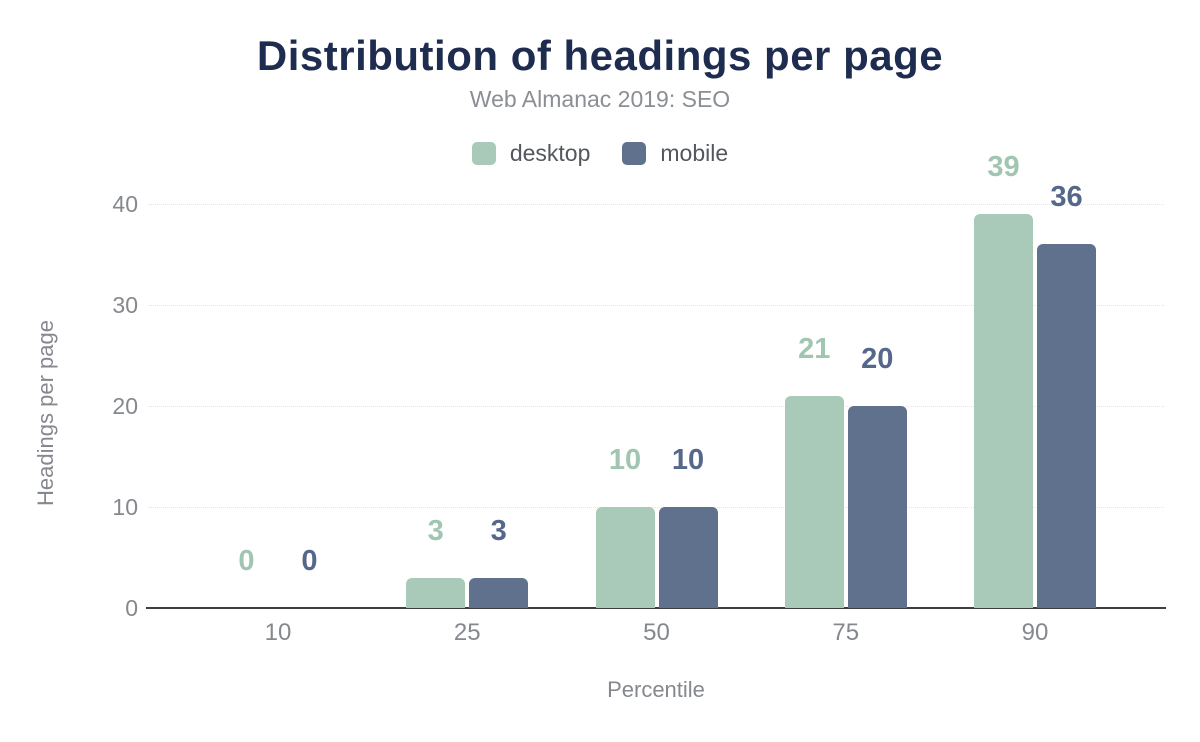  What do you see at coordinates (688, 460) in the screenshot?
I see `value-label-mobile-p50: 10` at bounding box center [688, 460].